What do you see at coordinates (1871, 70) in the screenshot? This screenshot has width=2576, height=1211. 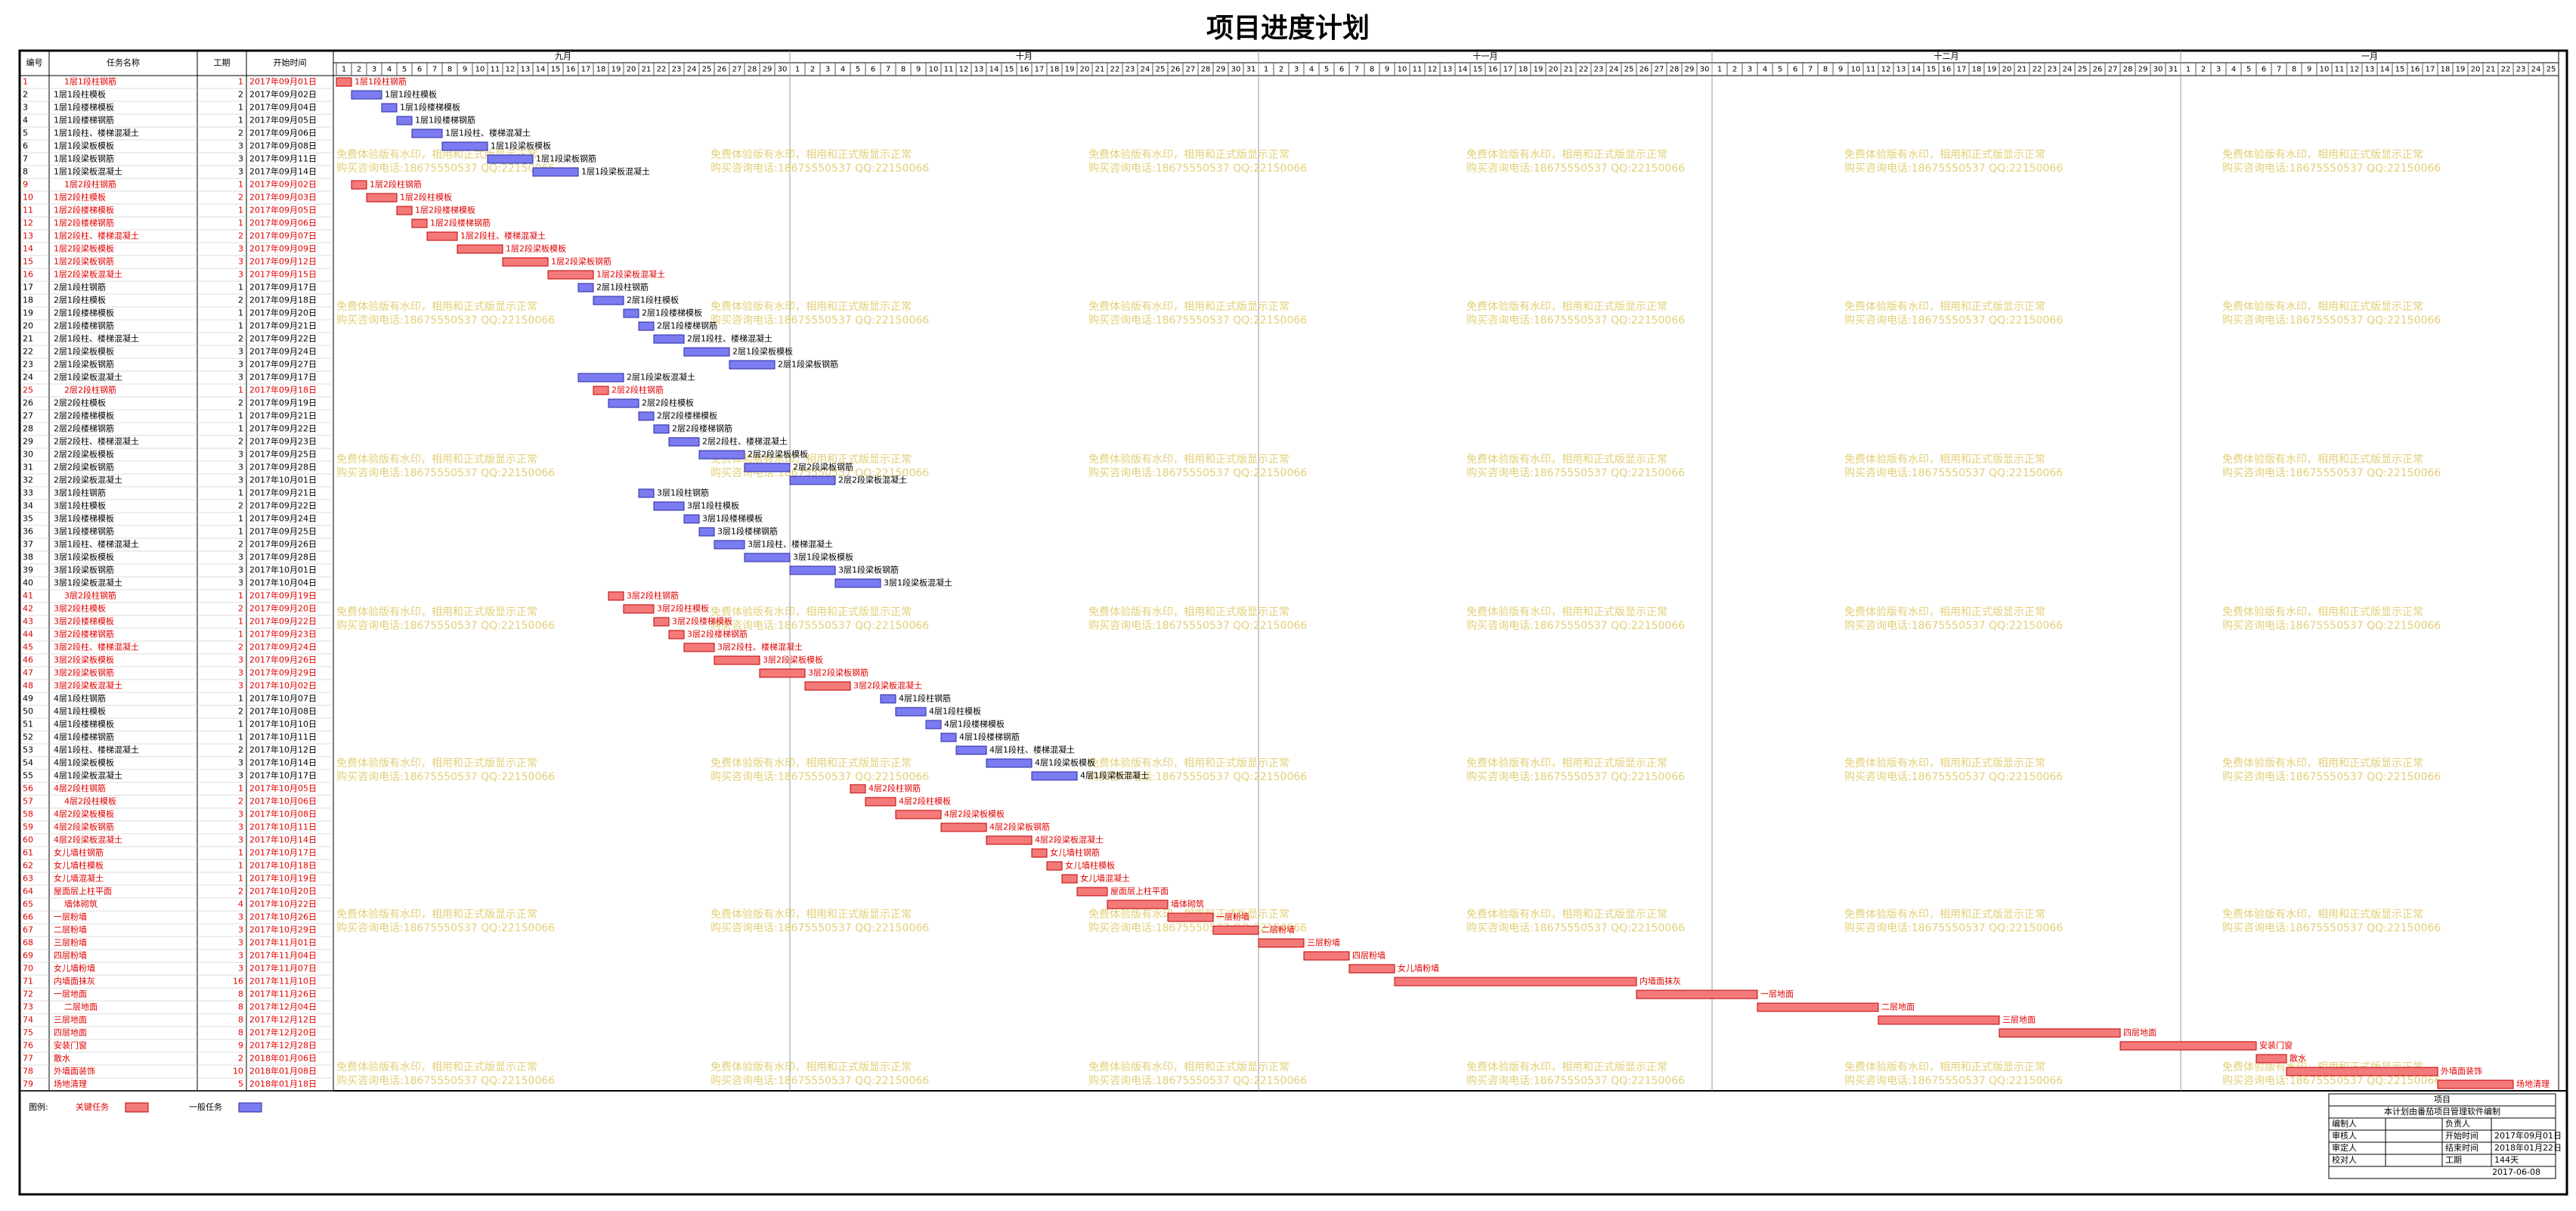 I see `day-label: 11` at bounding box center [1871, 70].